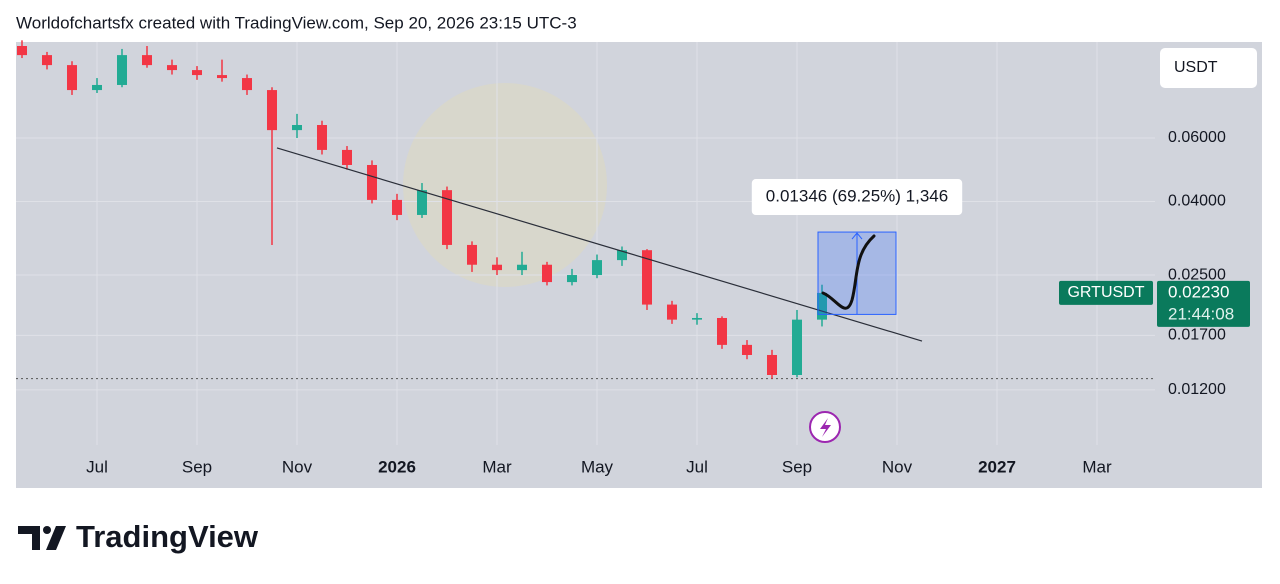  Describe the element at coordinates (1198, 291) in the screenshot. I see `last-price-label: 0.02230` at that location.